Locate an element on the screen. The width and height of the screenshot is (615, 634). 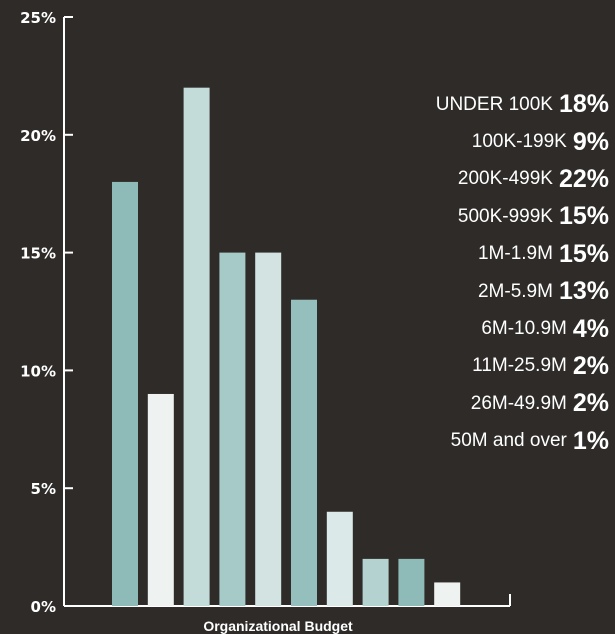
legend-item: 200K-499K 22% is located at coordinates (459, 179).